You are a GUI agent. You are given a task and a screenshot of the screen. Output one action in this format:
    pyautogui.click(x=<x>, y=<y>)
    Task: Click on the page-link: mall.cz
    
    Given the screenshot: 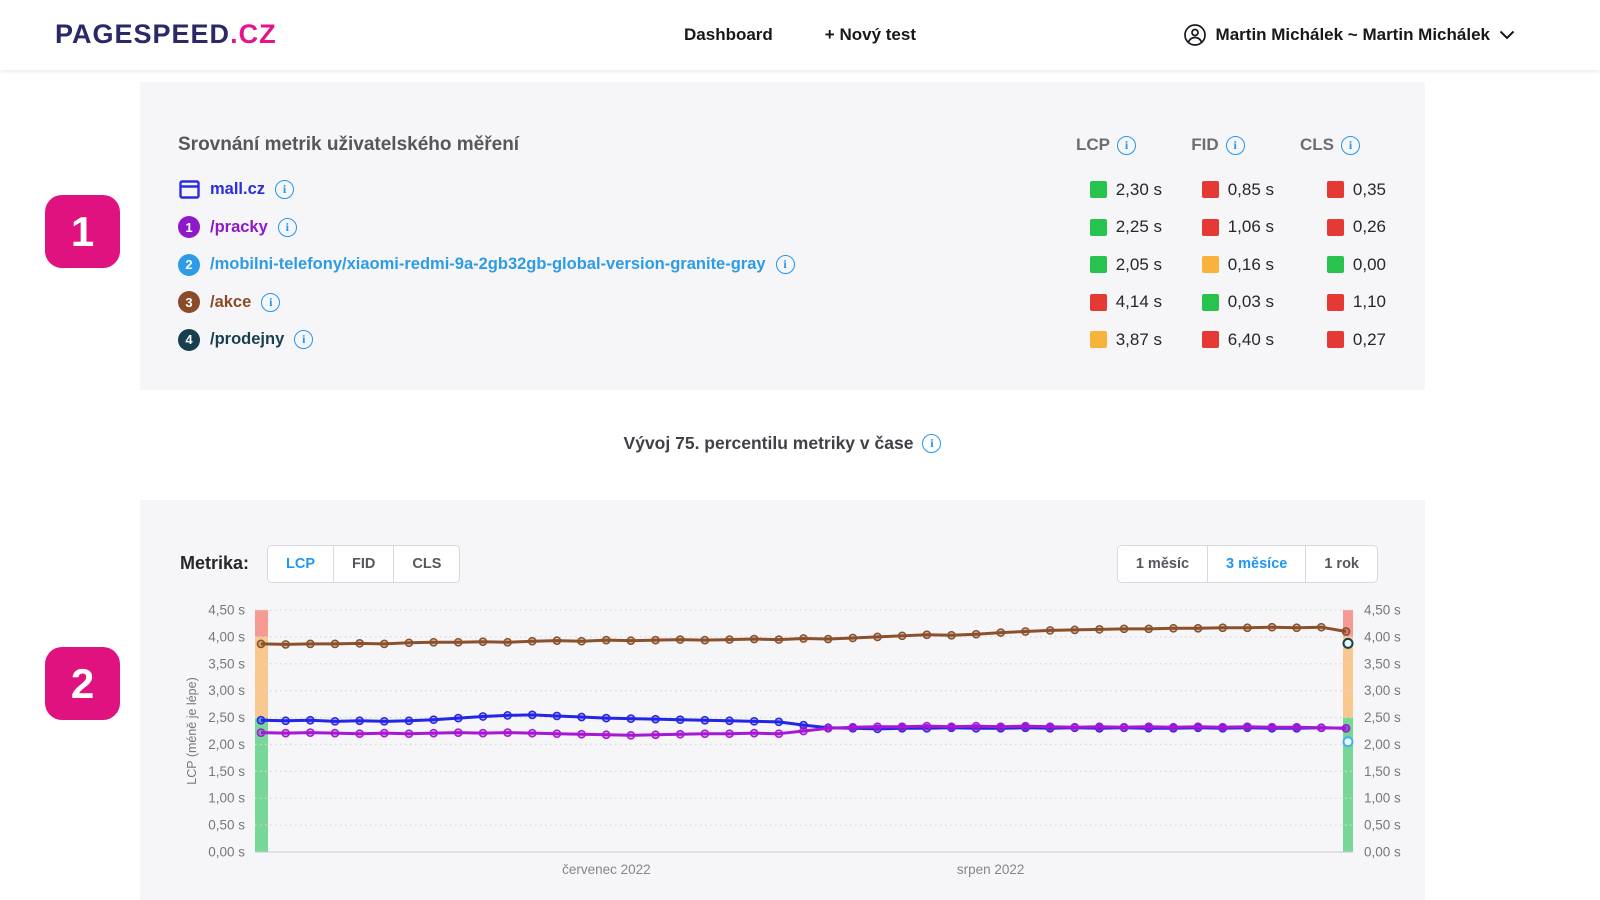 What is the action you would take?
    pyautogui.click(x=238, y=189)
    